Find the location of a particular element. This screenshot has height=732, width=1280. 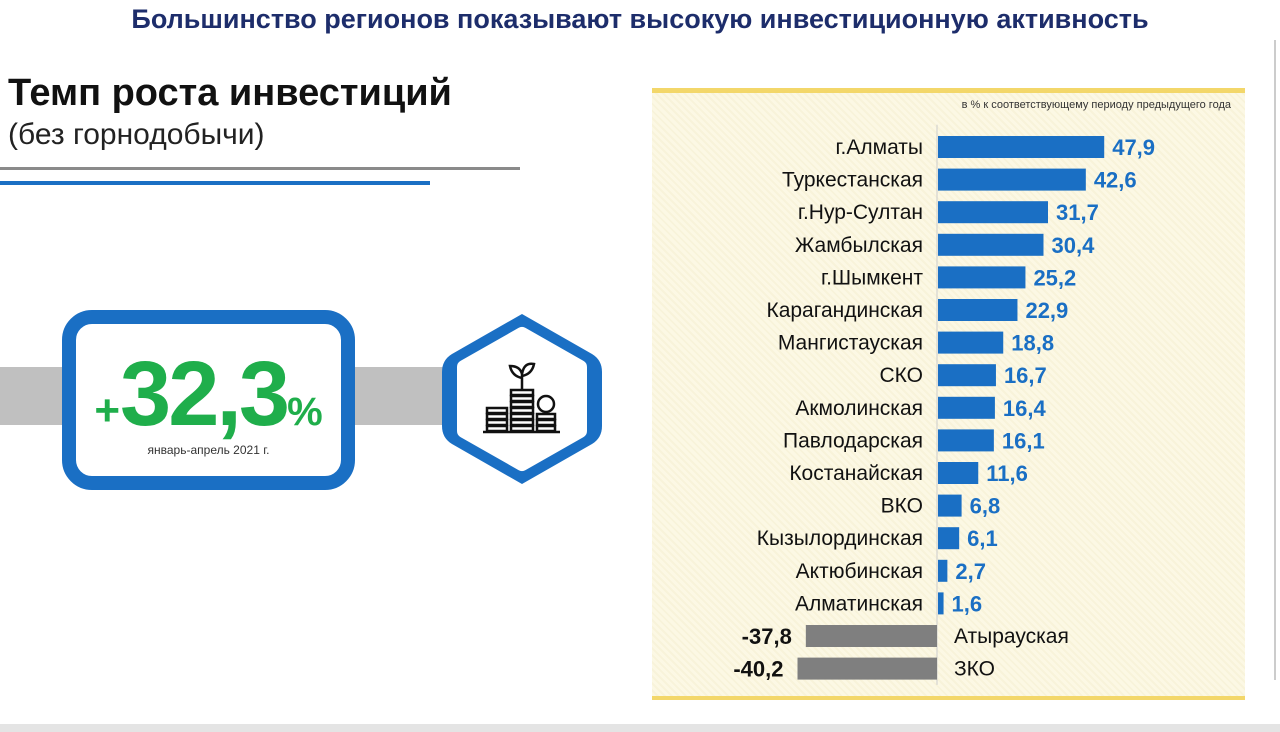

money-growth-icon is located at coordinates (522, 399).